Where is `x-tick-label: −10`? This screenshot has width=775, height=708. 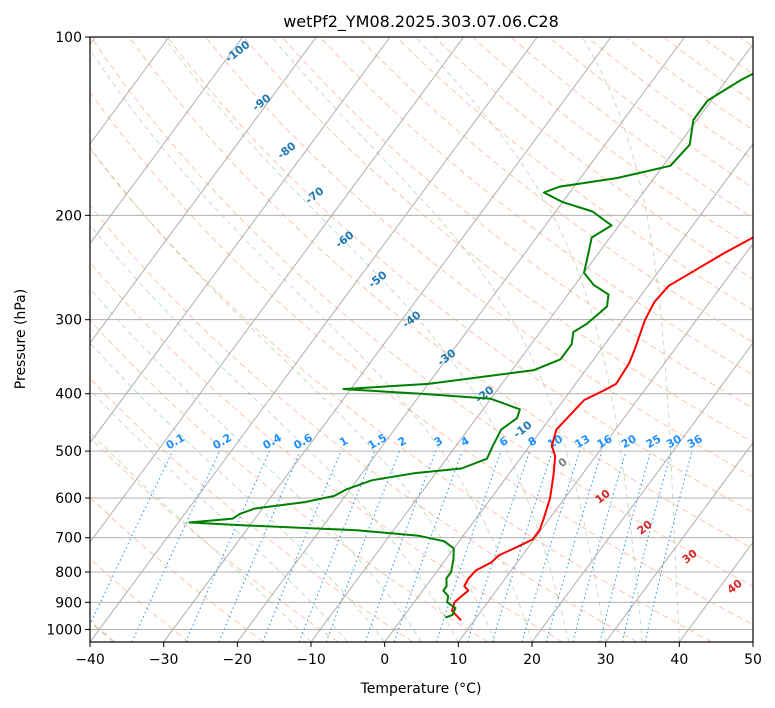
x-tick-label: −10 is located at coordinates (311, 660).